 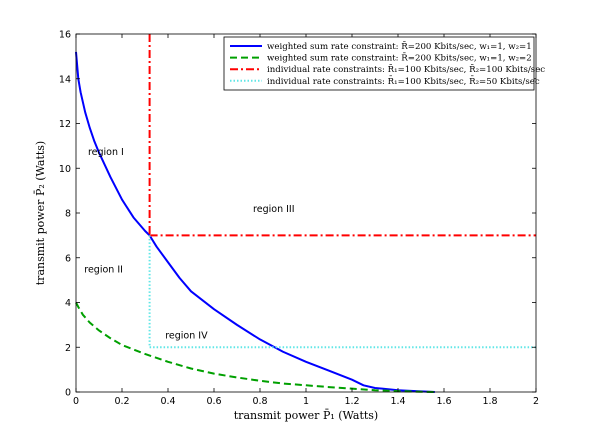 What do you see at coordinates (65, 35) in the screenshot?
I see `y-tick-label: 16` at bounding box center [65, 35].